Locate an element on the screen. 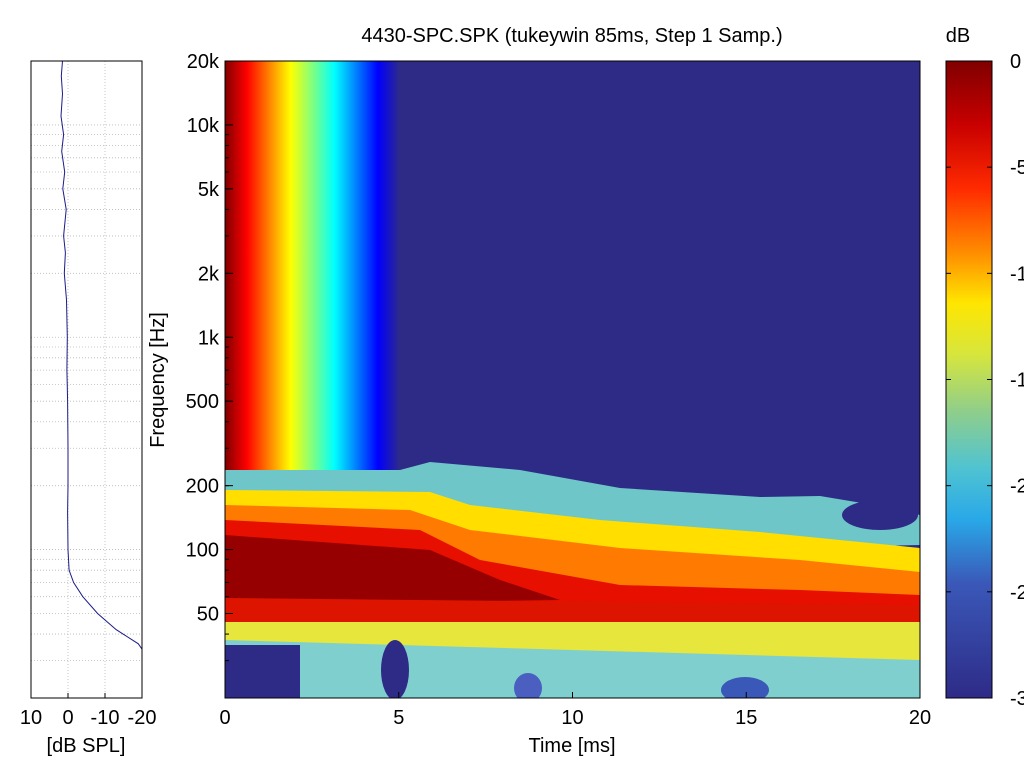 This screenshot has width=1024, height=768. spectrogram-x-tick-label: 5 is located at coordinates (398, 718).